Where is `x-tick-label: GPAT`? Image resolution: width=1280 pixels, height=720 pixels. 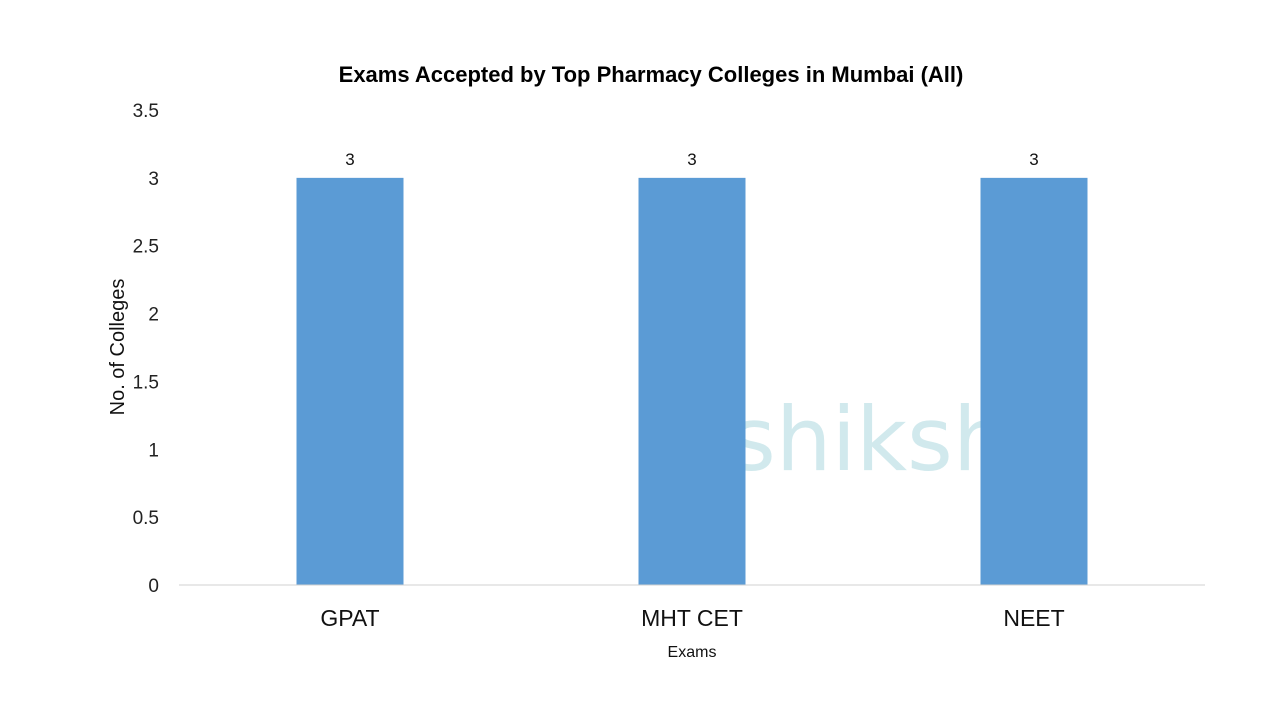
x-tick-label: GPAT is located at coordinates (349, 618).